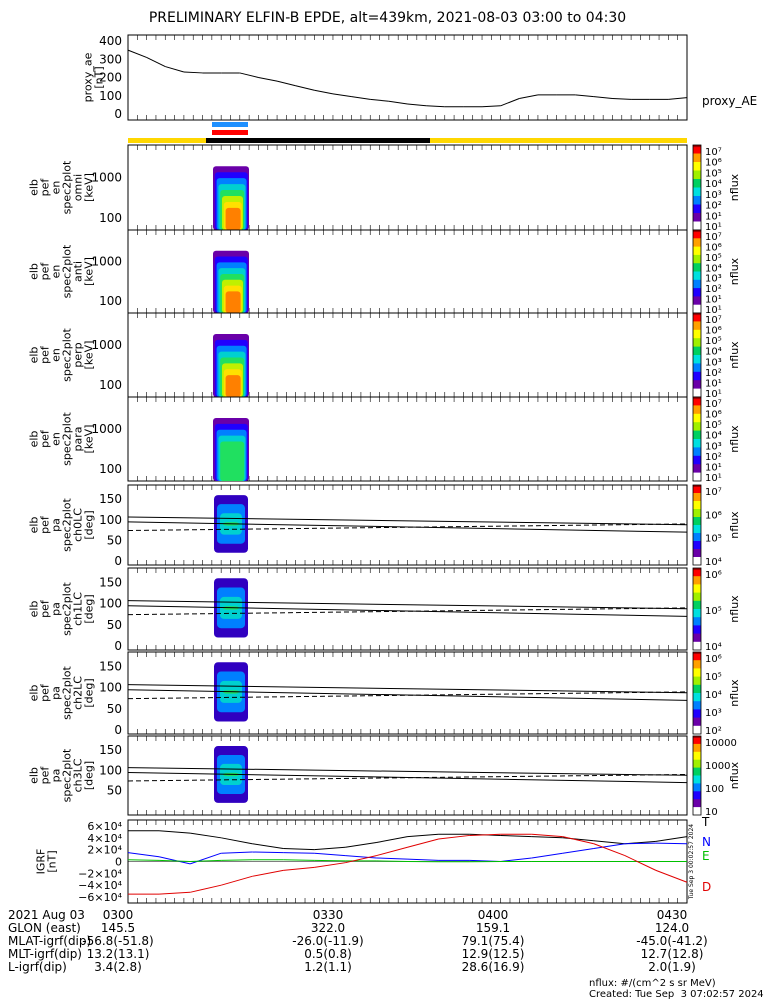 The image size is (775, 1000). I want to click on igrf-legend-E: E, so click(706, 856).